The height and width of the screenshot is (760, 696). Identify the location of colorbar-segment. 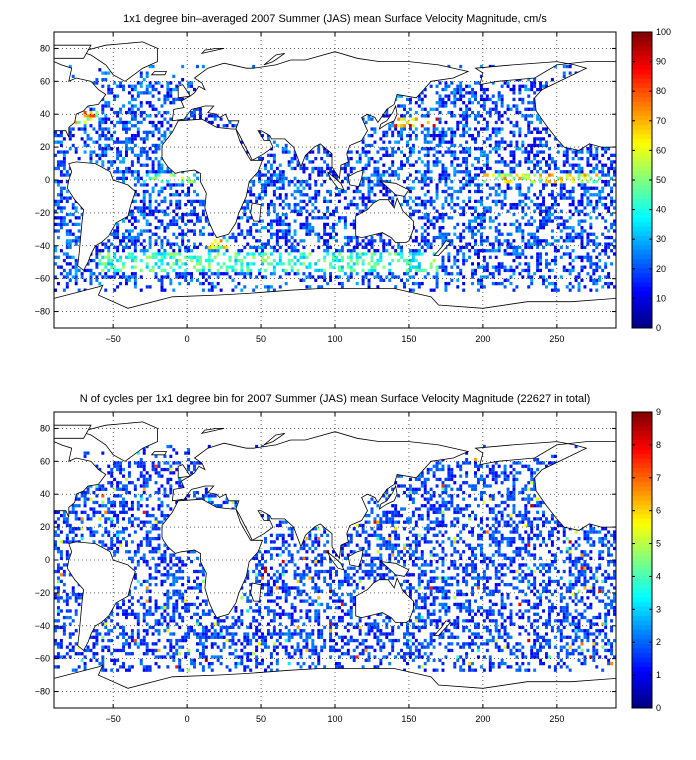
(642, 85).